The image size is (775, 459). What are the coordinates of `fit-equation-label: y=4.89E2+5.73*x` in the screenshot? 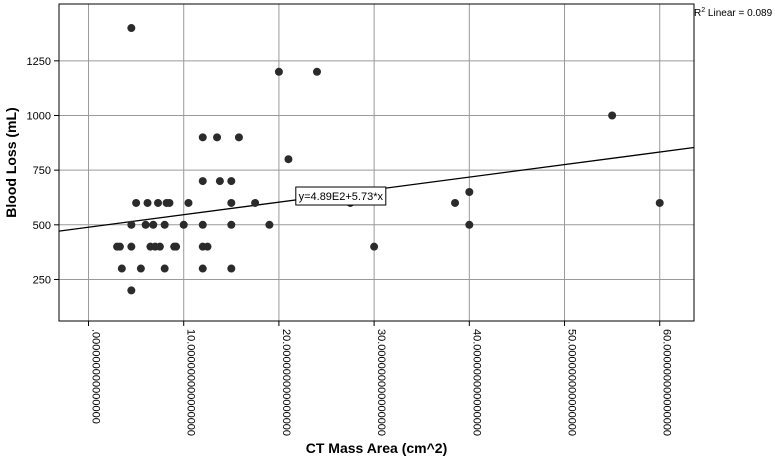 It's located at (341, 197).